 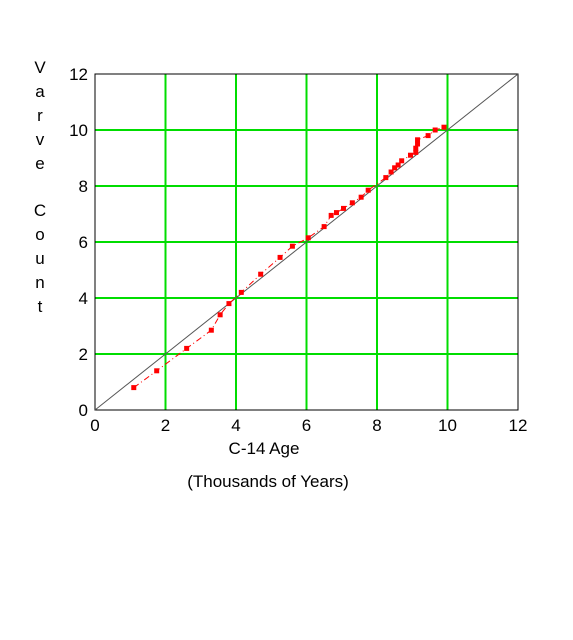 What do you see at coordinates (40, 306) in the screenshot?
I see `y-axis-label-letter: t` at bounding box center [40, 306].